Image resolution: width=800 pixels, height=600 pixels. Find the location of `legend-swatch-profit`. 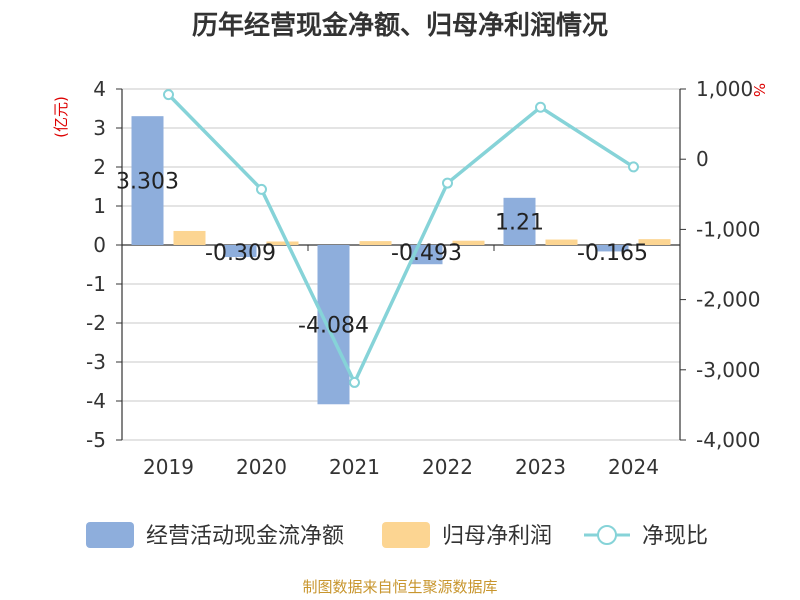

legend-swatch-profit is located at coordinates (406, 535).